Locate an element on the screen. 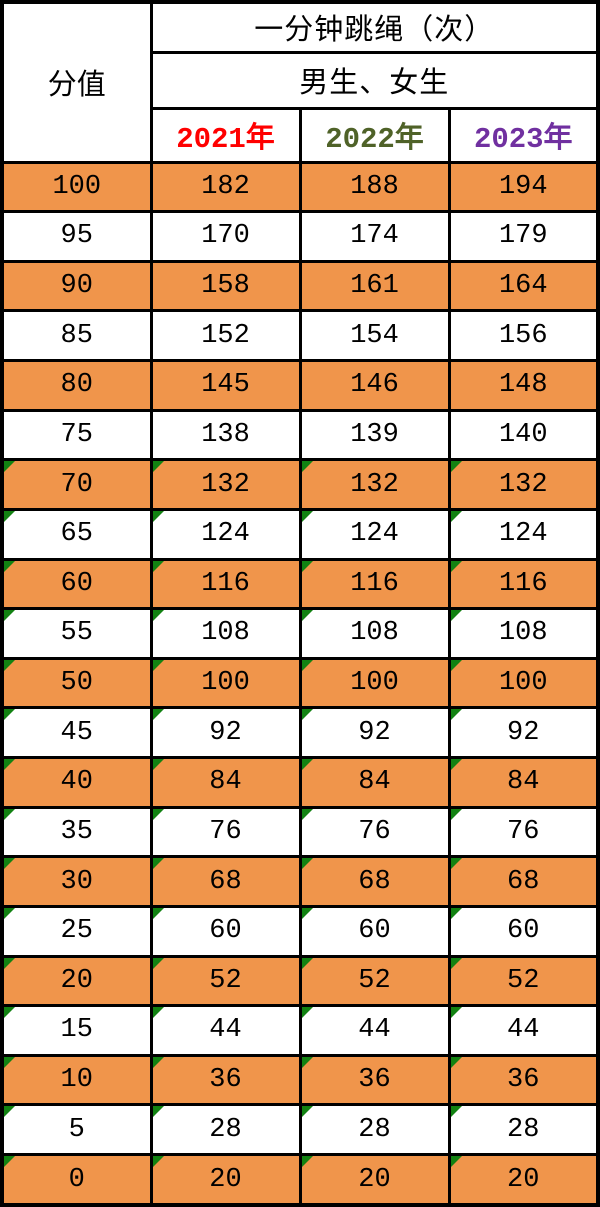 The width and height of the screenshot is (600, 1207). score-cell: 100 is located at coordinates (76, 187).